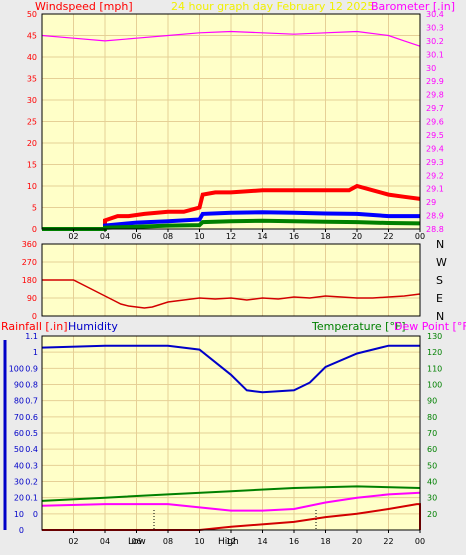 This screenshot has height=555, width=466. Describe the element at coordinates (440, 244) in the screenshot. I see `compass-label: N` at that location.